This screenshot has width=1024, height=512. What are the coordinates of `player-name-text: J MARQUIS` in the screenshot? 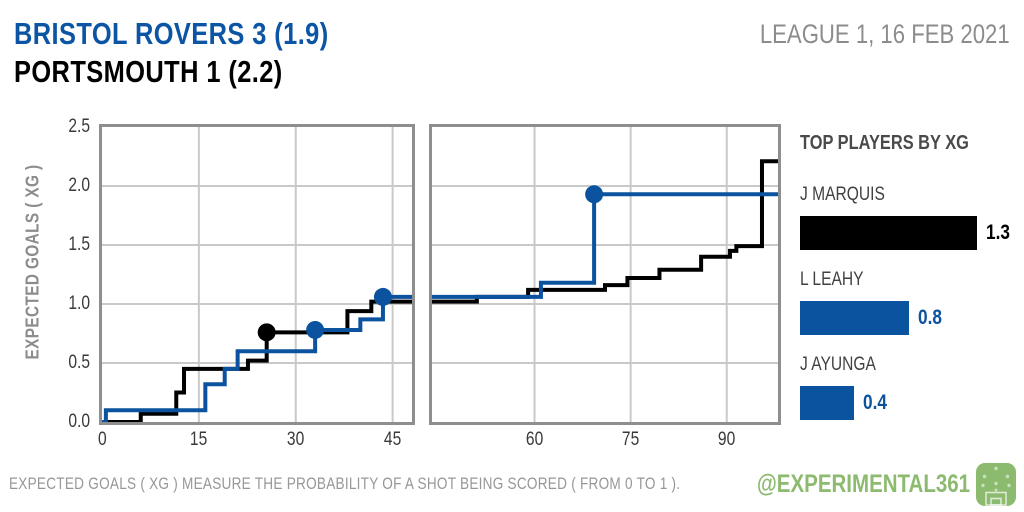 It's located at (842, 194).